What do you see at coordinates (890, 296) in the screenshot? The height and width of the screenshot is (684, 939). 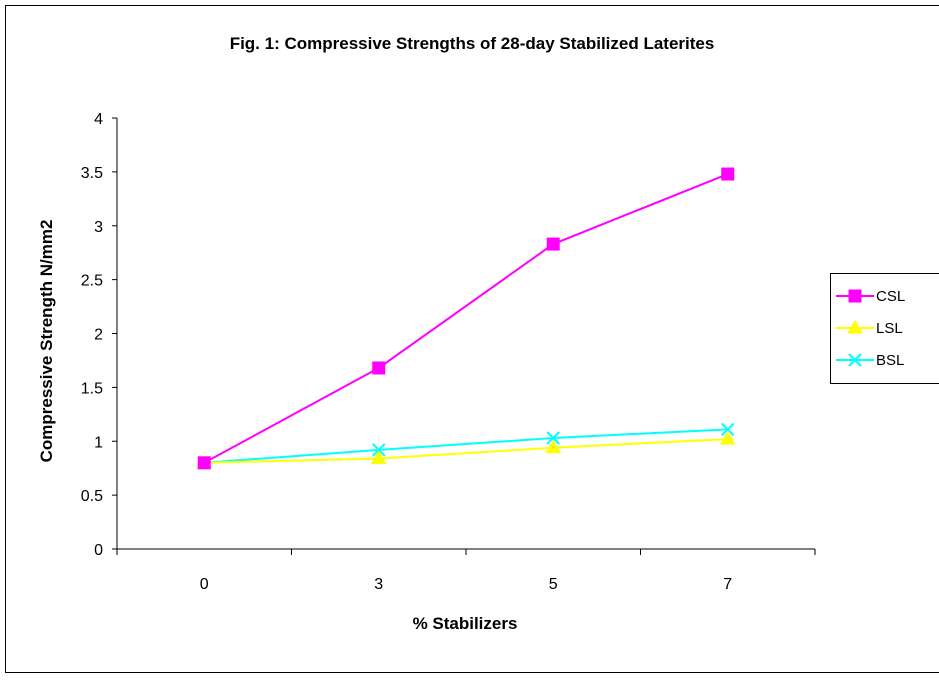 I see `legend-label: CSL` at bounding box center [890, 296].